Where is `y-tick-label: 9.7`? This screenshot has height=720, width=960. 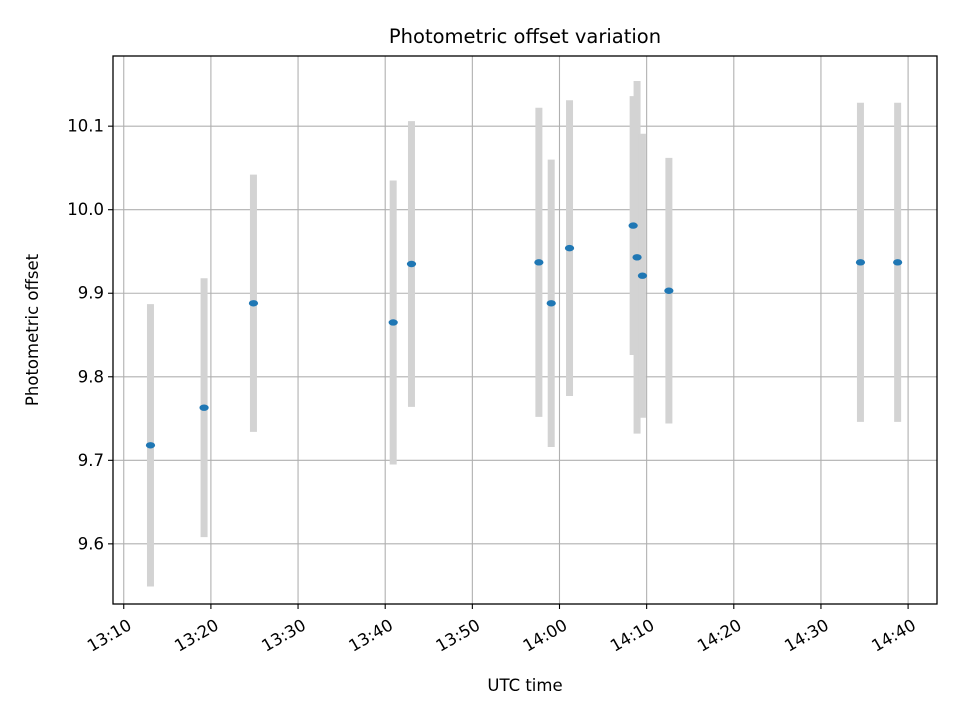
y-tick-label: 9.7 is located at coordinates (91, 460).